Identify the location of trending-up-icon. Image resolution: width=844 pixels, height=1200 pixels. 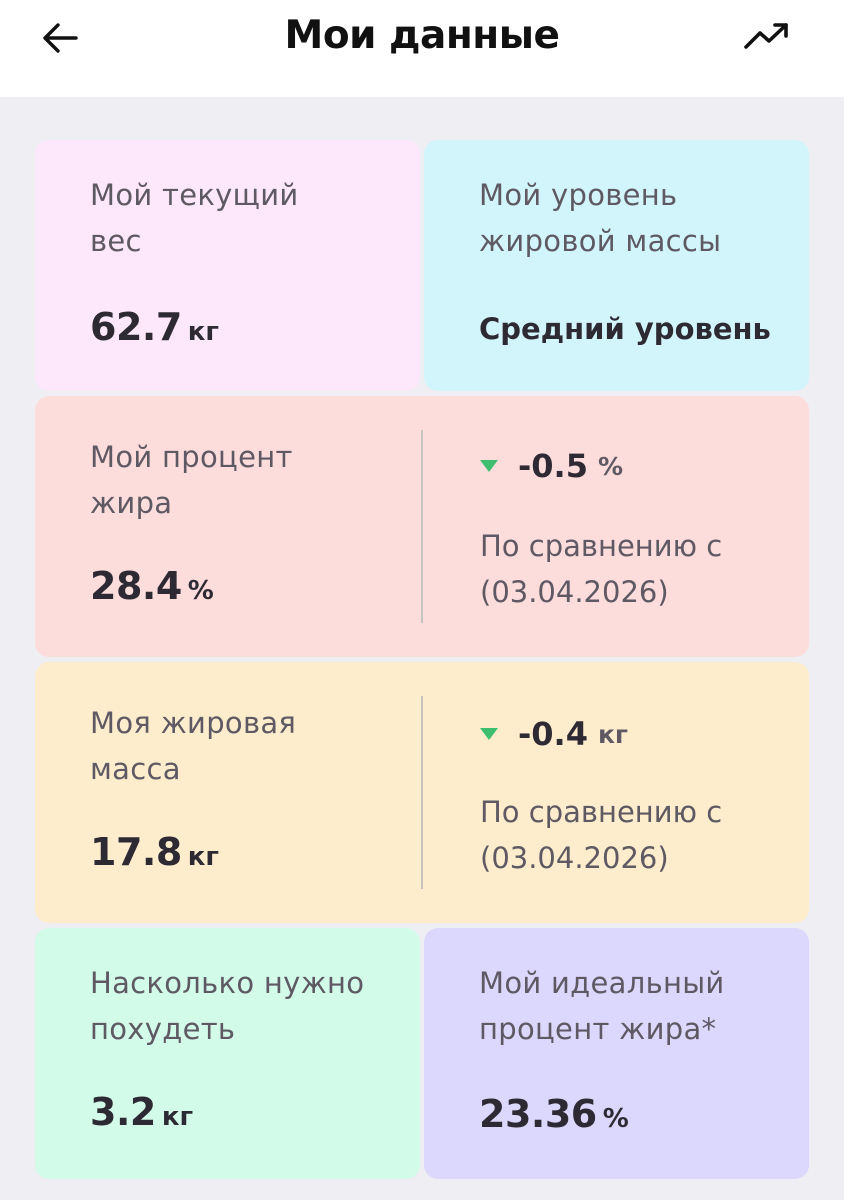
(766, 36).